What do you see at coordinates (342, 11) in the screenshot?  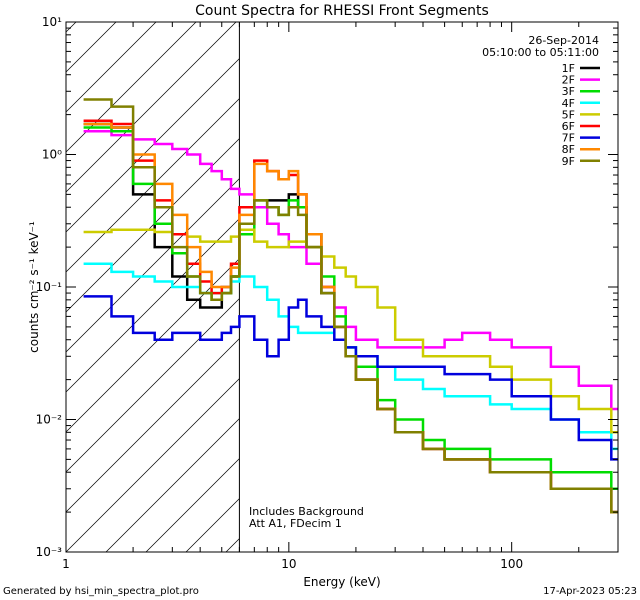 I see `chart-title: Count Spectra for RHESSI Front Segments` at bounding box center [342, 11].